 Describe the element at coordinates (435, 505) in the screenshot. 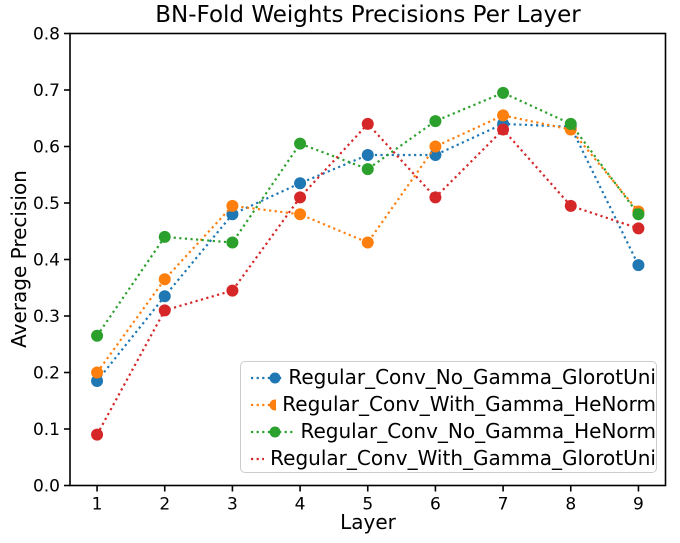

I see `x-tick-label: 6` at that location.